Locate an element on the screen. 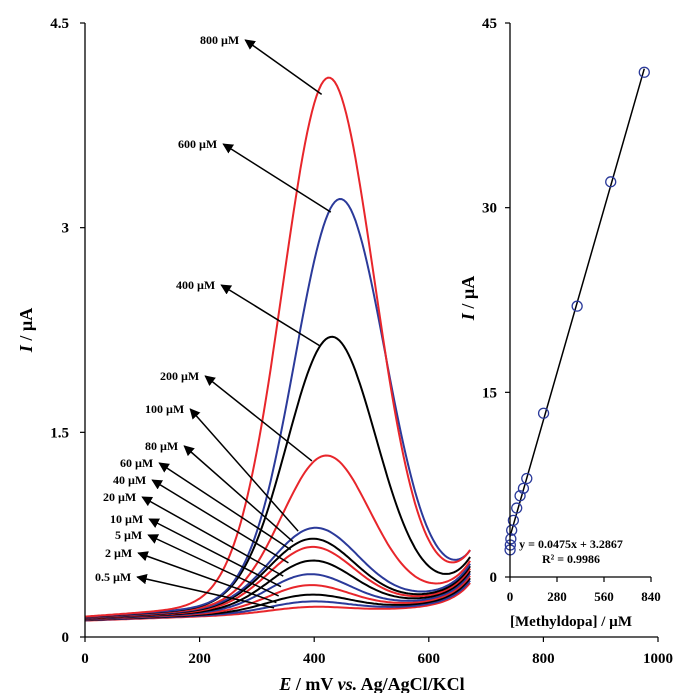 The image size is (681, 693). inset-fit-equation: y = 0.0475x + 3.2867 is located at coordinates (571, 544).